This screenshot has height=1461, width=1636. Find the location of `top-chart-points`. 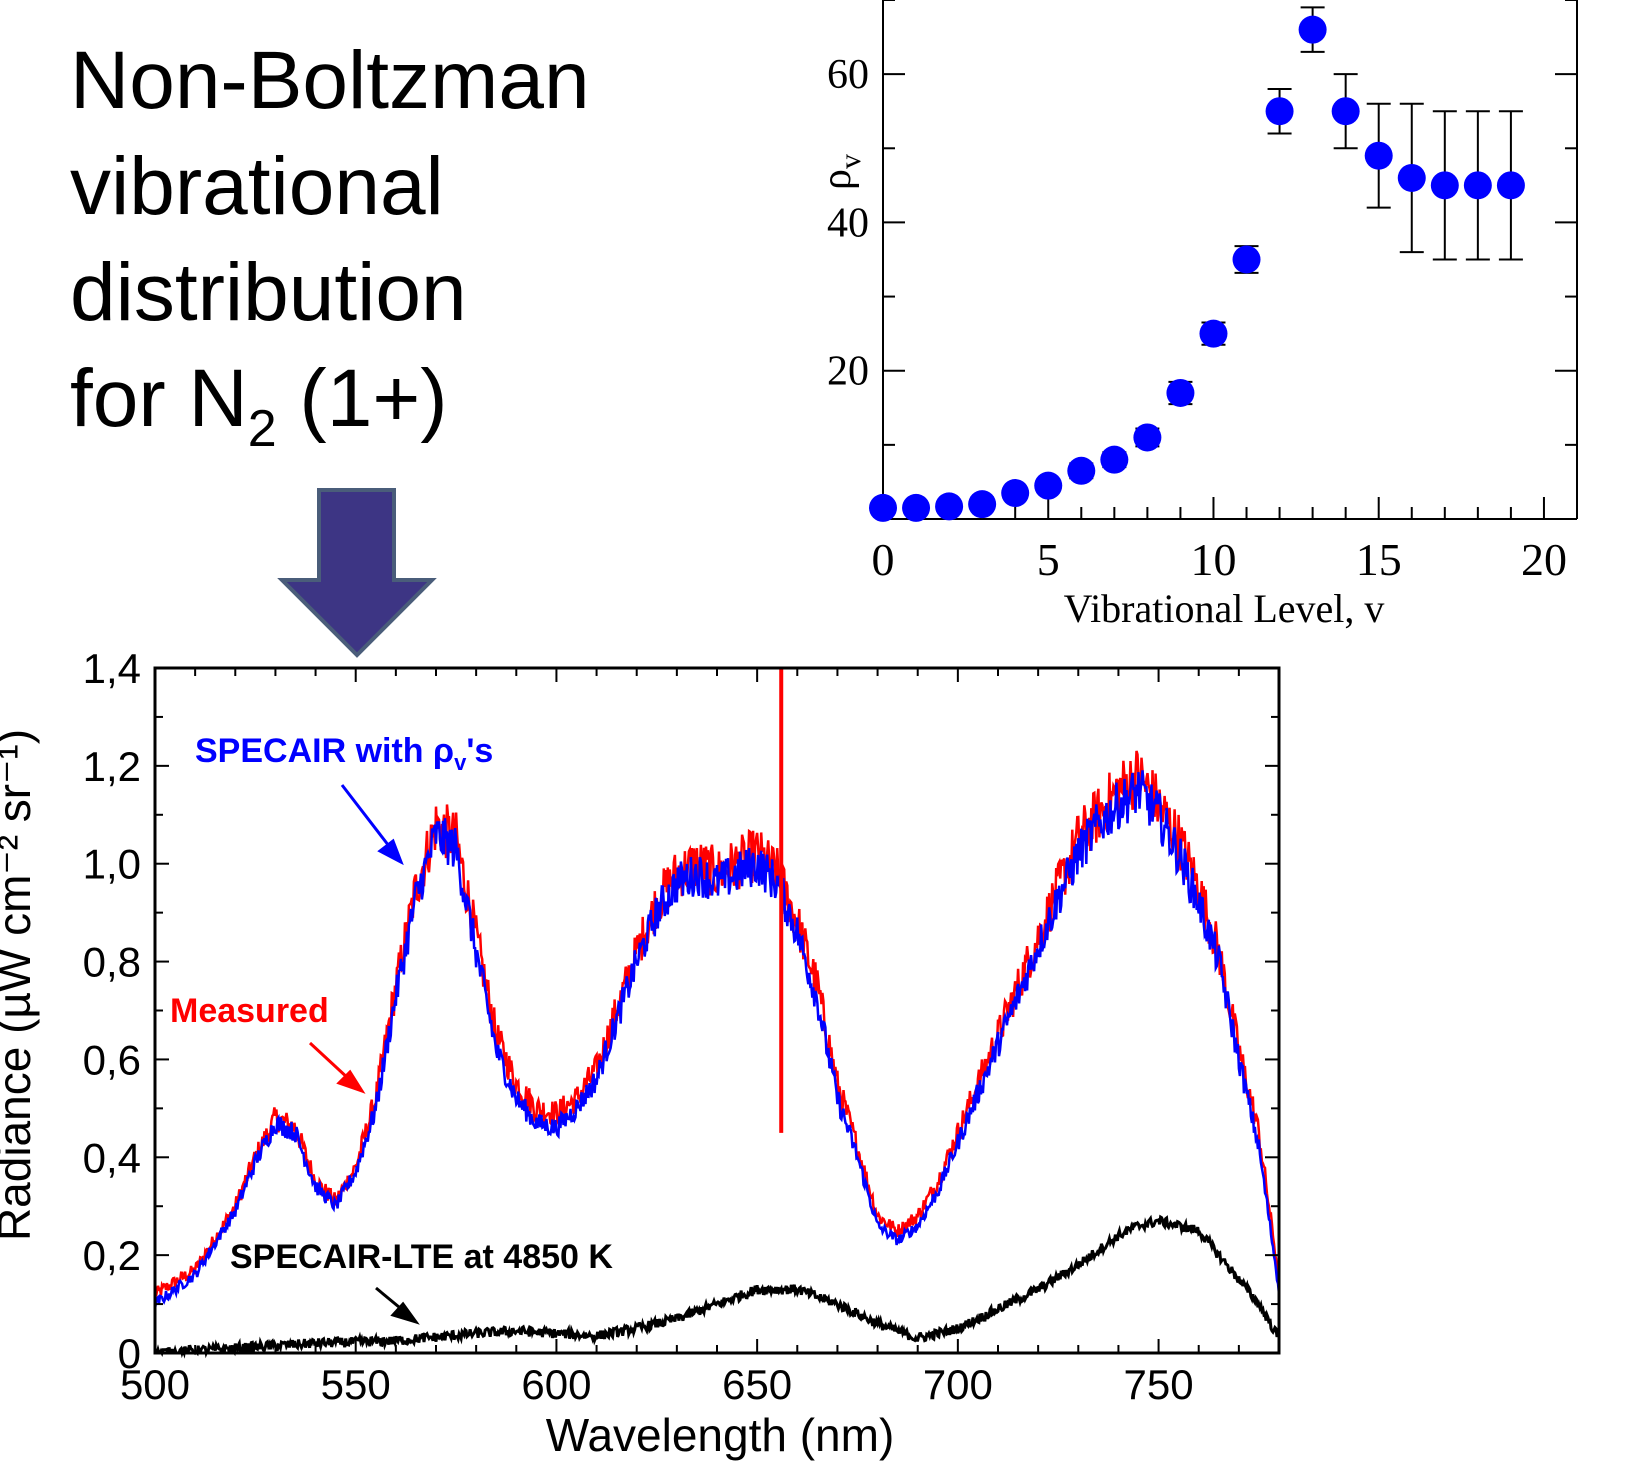

top-chart-points is located at coordinates (1197, 268).